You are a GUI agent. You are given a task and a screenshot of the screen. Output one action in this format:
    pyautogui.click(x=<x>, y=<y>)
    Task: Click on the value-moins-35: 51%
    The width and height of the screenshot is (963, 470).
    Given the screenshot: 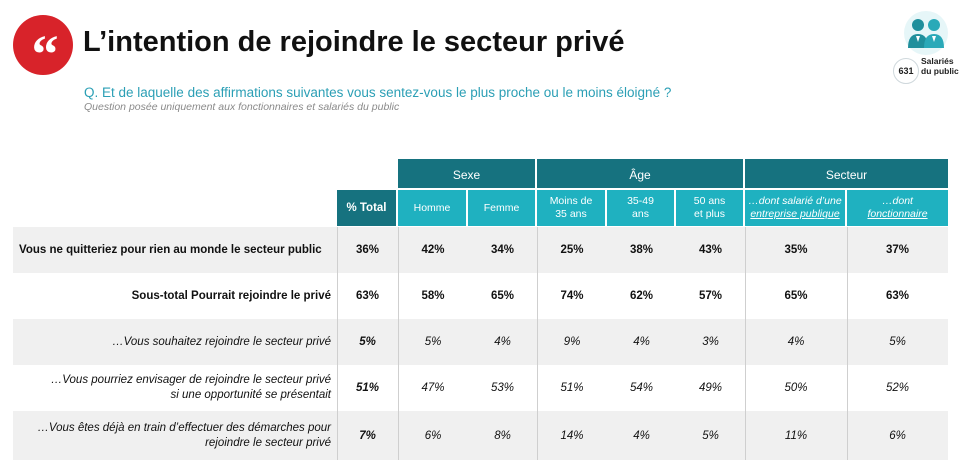 What is the action you would take?
    pyautogui.click(x=572, y=388)
    